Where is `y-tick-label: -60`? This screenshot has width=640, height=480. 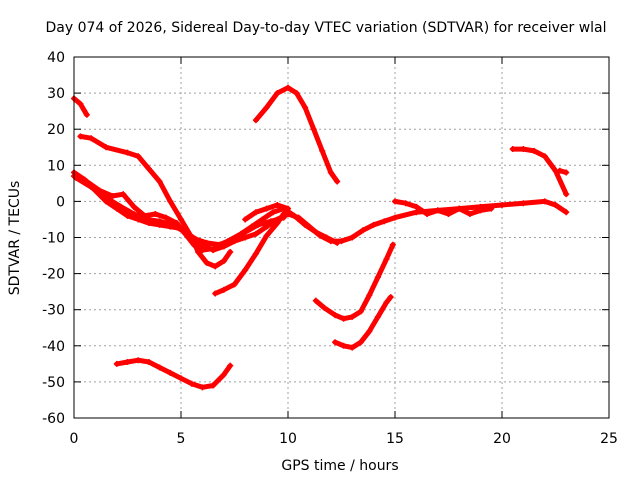
y-tick-label: -60 is located at coordinates (53, 419).